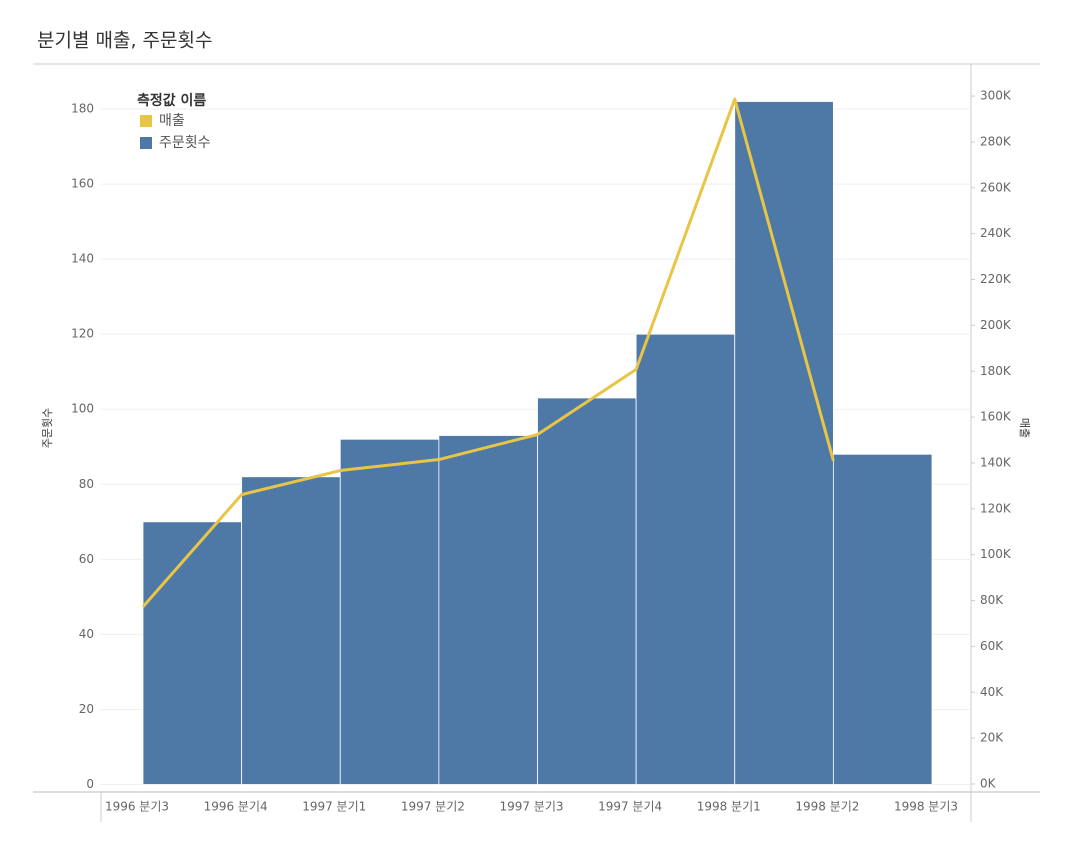 The image size is (1082, 847). Describe the element at coordinates (86, 559) in the screenshot. I see `y-tick-label: 60` at that location.